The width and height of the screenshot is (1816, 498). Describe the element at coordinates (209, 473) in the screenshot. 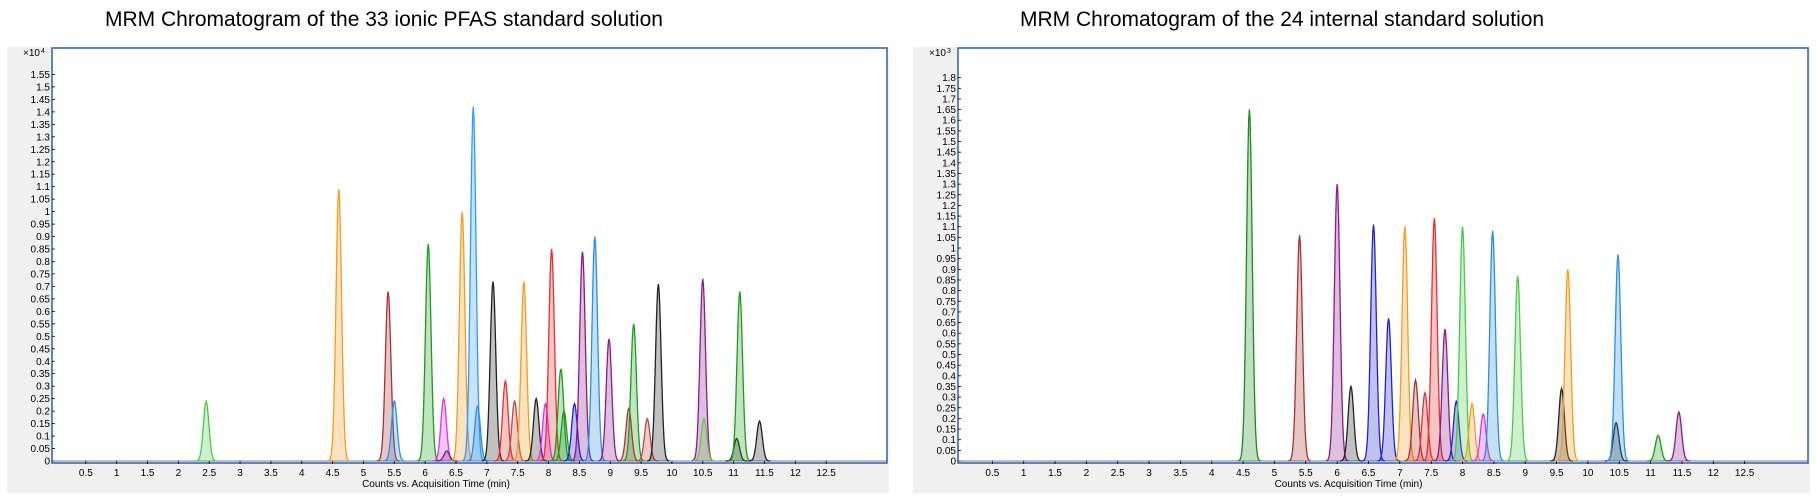

I see `x-tick-label: 2.5` at that location.